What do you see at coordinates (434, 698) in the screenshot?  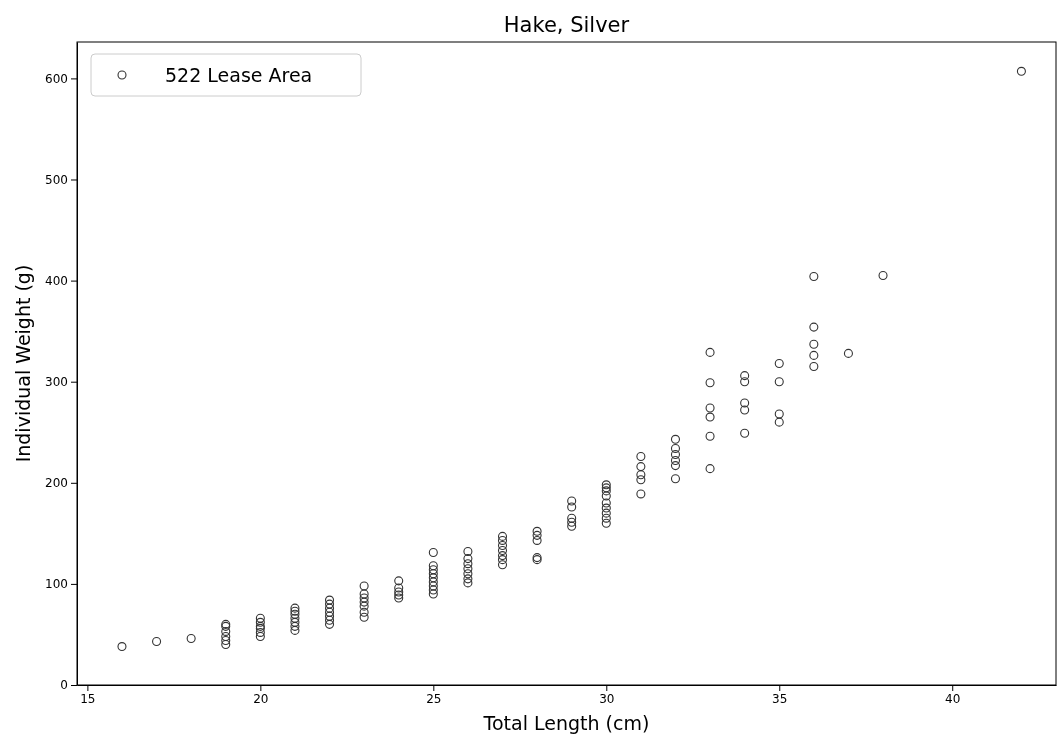 I see `x-tick-label: 25` at bounding box center [434, 698].